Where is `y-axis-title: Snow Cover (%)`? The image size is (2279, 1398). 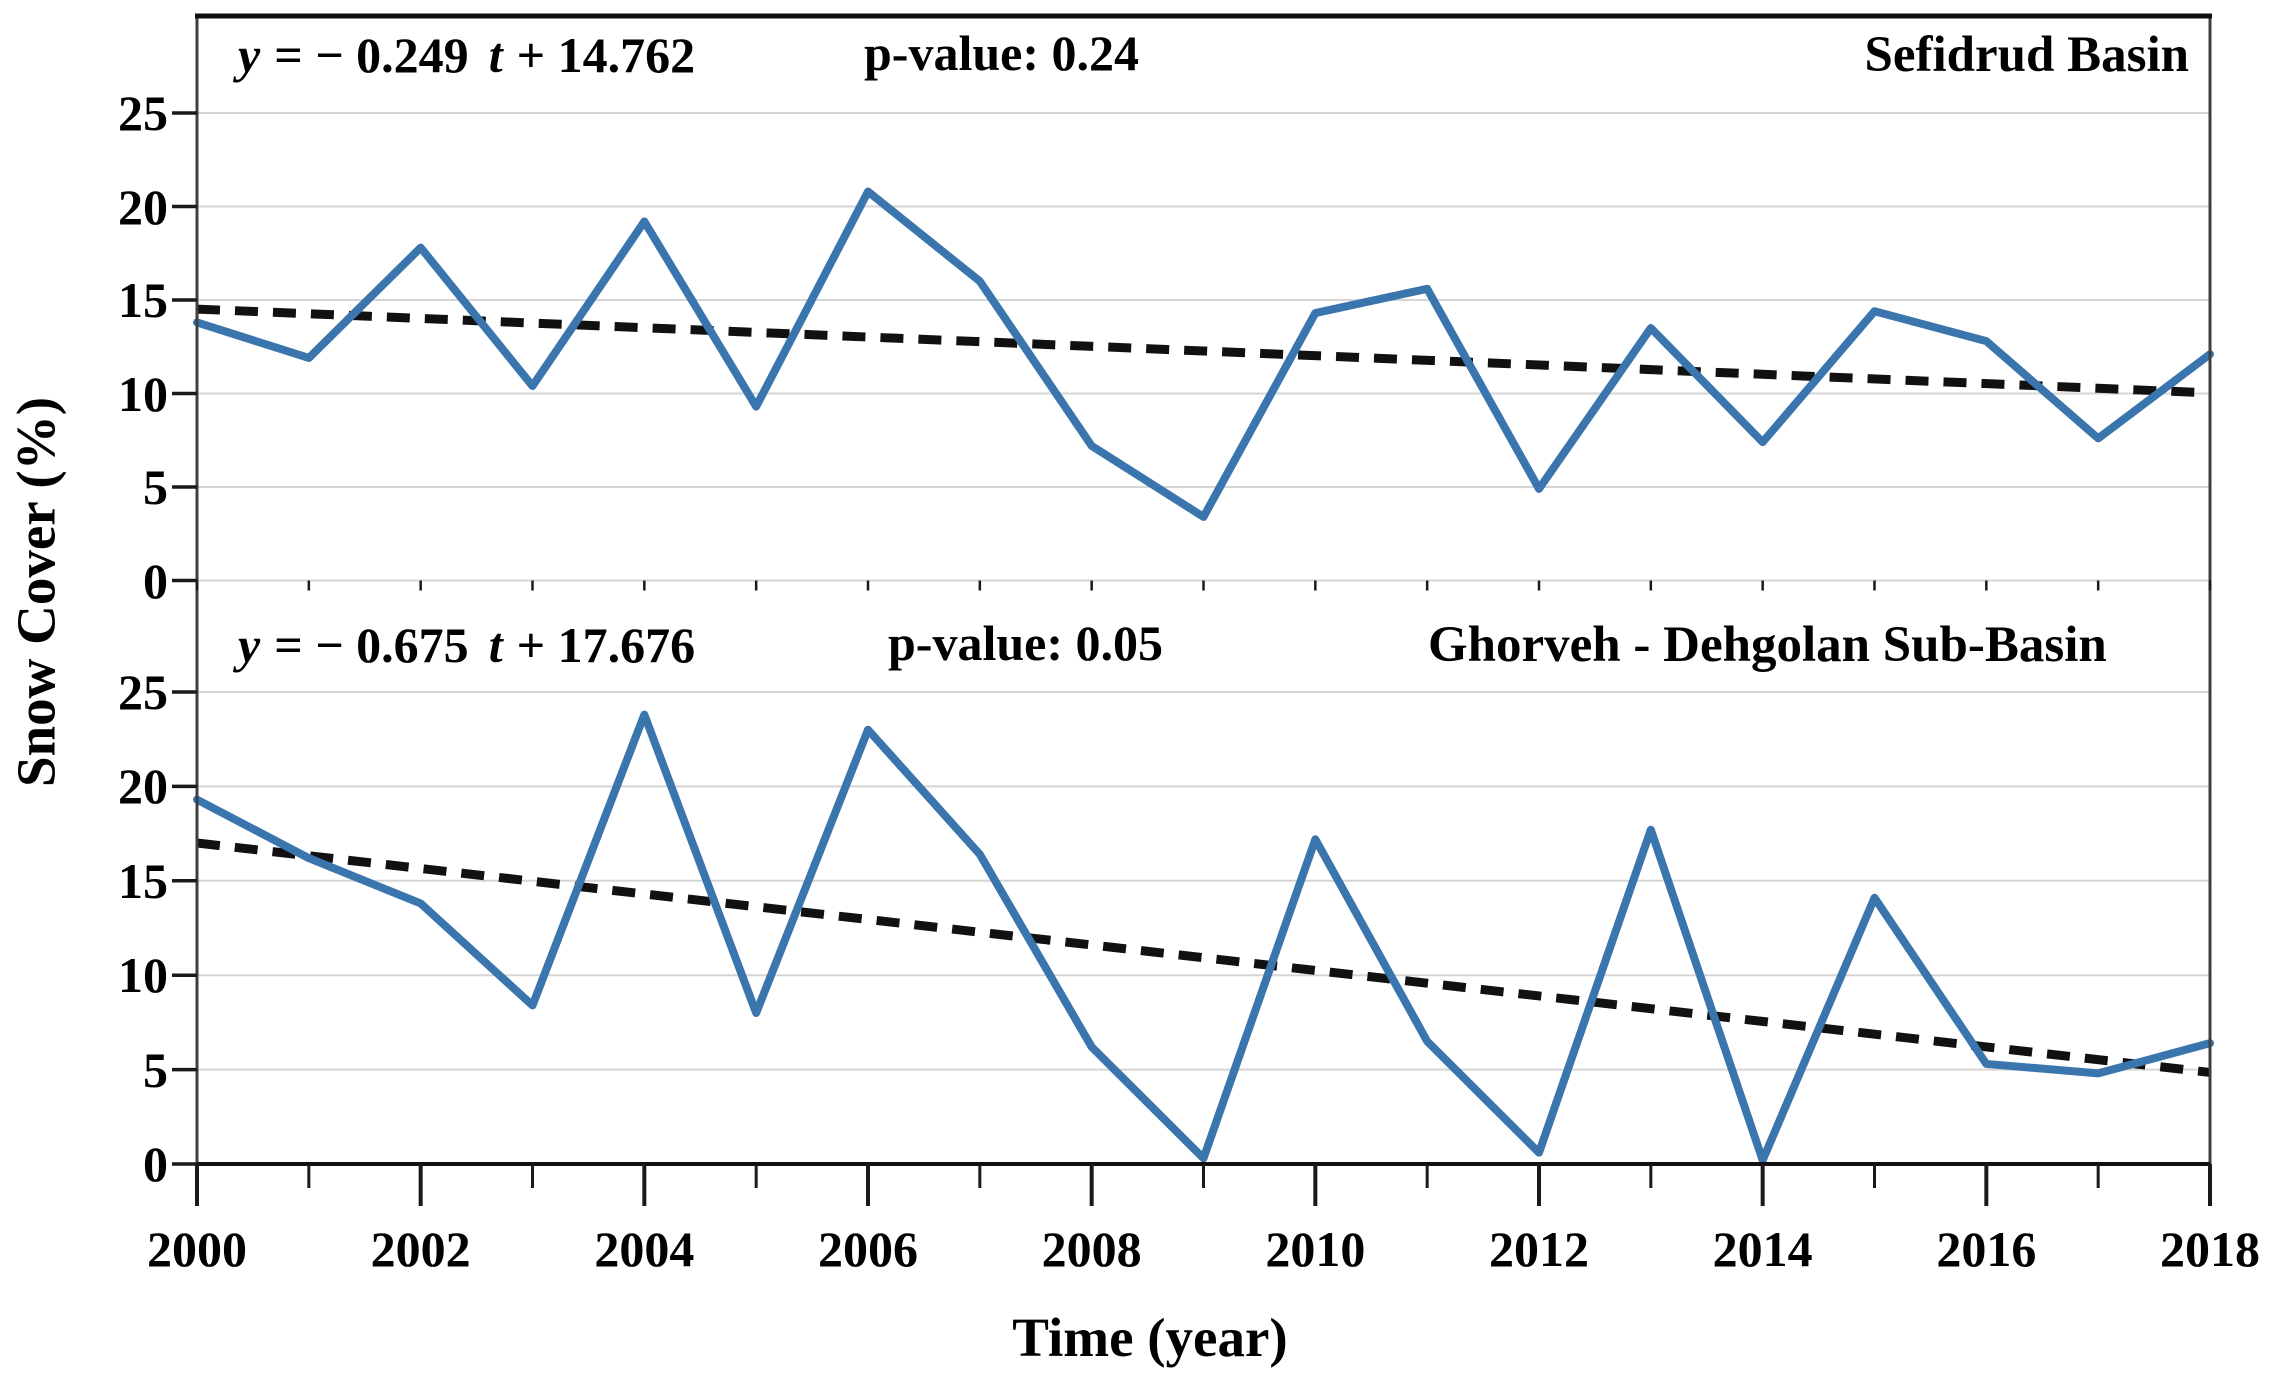
y-axis-title: Snow Cover (%) is located at coordinates (36, 592).